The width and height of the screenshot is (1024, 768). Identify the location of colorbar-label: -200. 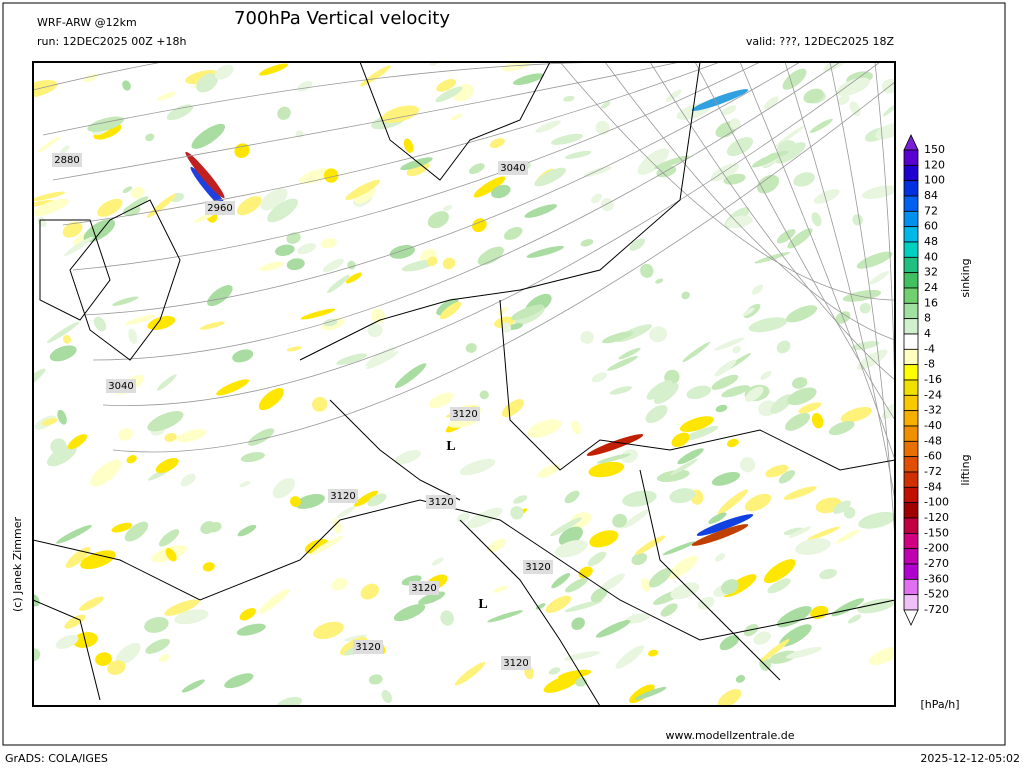
(936, 548).